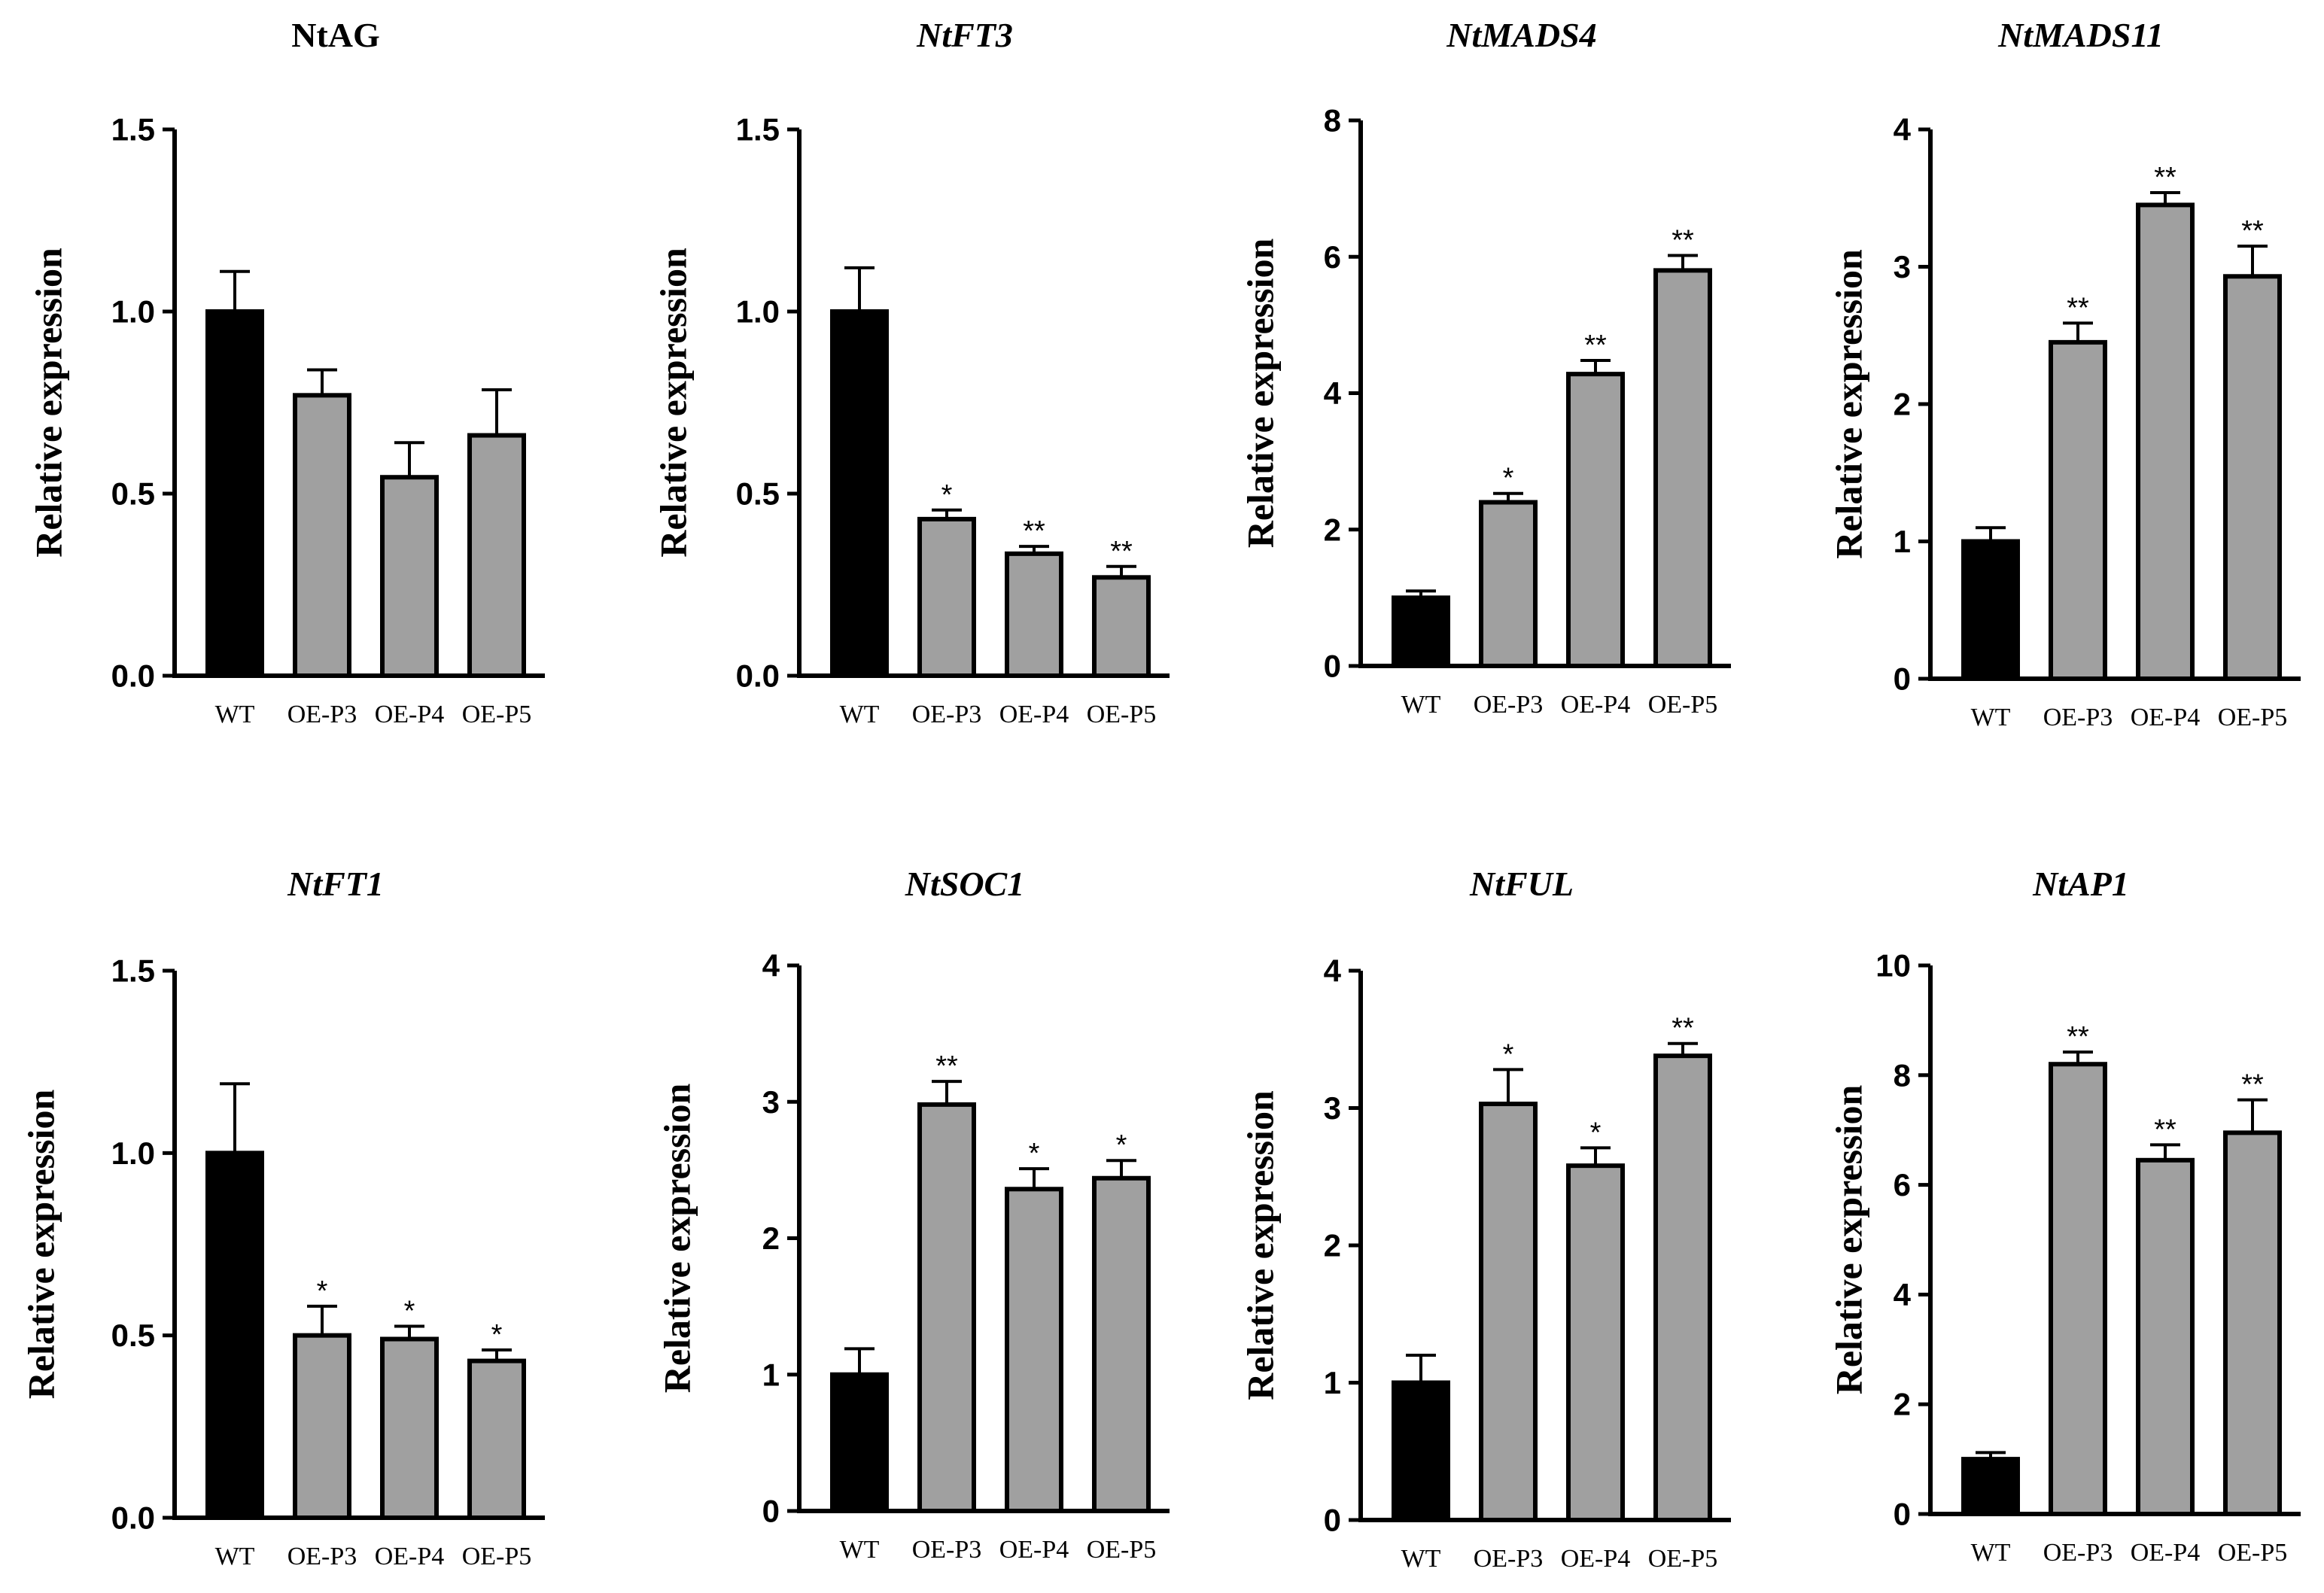 The height and width of the screenshot is (1593, 2324). What do you see at coordinates (1902, 1184) in the screenshot?
I see `y-tick-label: 6` at bounding box center [1902, 1184].